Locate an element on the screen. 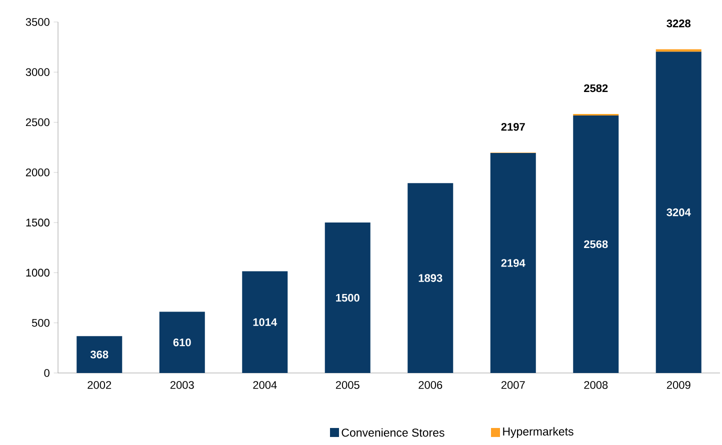 This screenshot has height=445, width=722. data-label: 2194 is located at coordinates (513, 263).